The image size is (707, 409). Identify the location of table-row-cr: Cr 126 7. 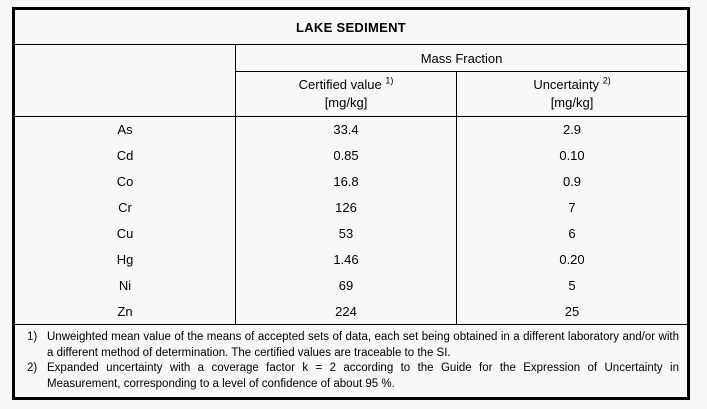
(351, 207).